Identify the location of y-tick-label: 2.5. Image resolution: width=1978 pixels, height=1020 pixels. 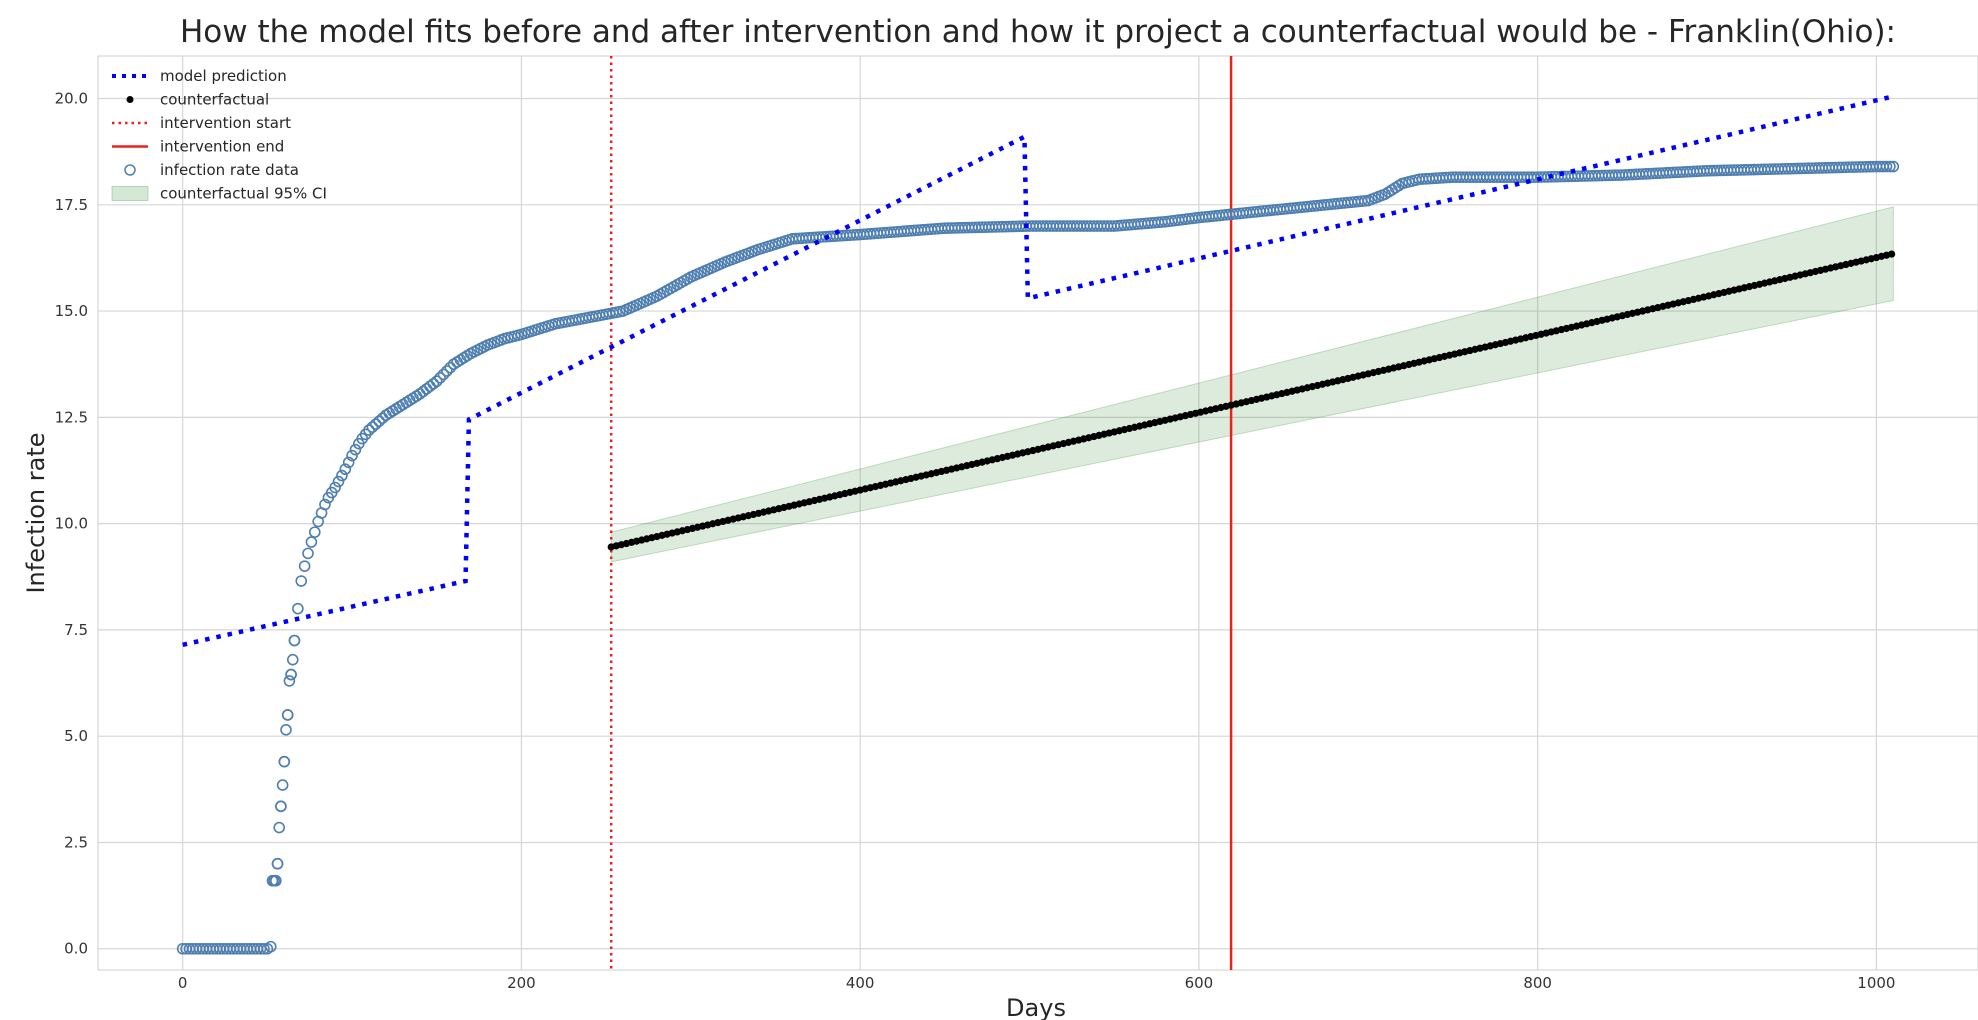
(76, 842).